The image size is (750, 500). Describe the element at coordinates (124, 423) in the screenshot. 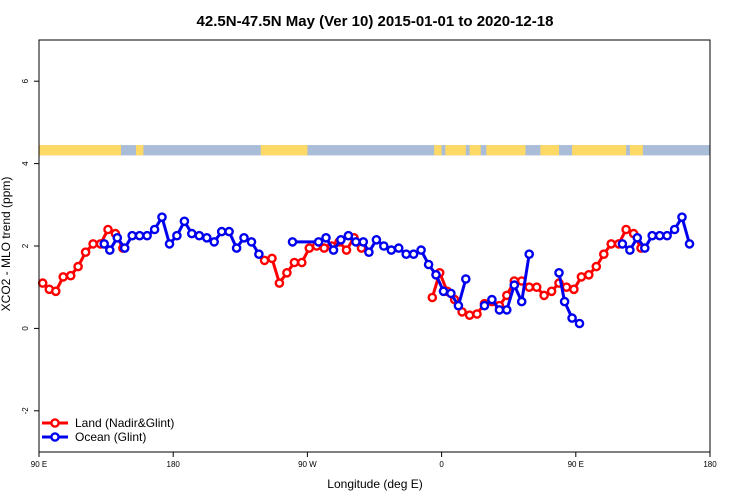

I see `legend-label-0: Land (Nadir&Glint)` at that location.